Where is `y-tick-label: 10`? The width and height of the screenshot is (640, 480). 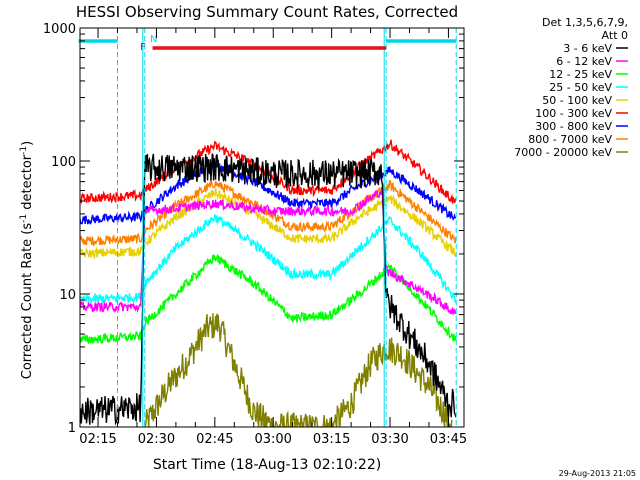
y-tick-label: 10 is located at coordinates (67, 295).